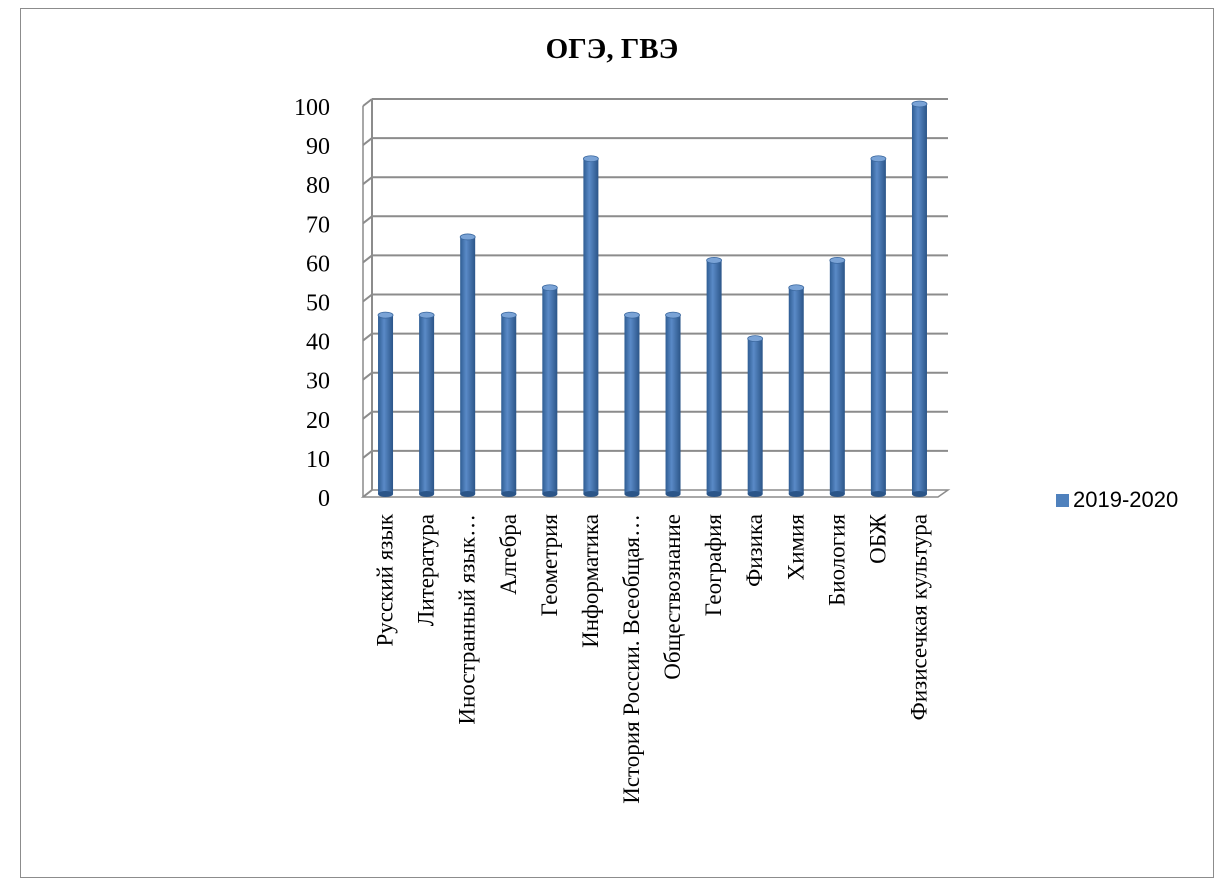 This screenshot has width=1224, height=891. What do you see at coordinates (795, 547) in the screenshot?
I see `x-tick-label: Химия` at bounding box center [795, 547].